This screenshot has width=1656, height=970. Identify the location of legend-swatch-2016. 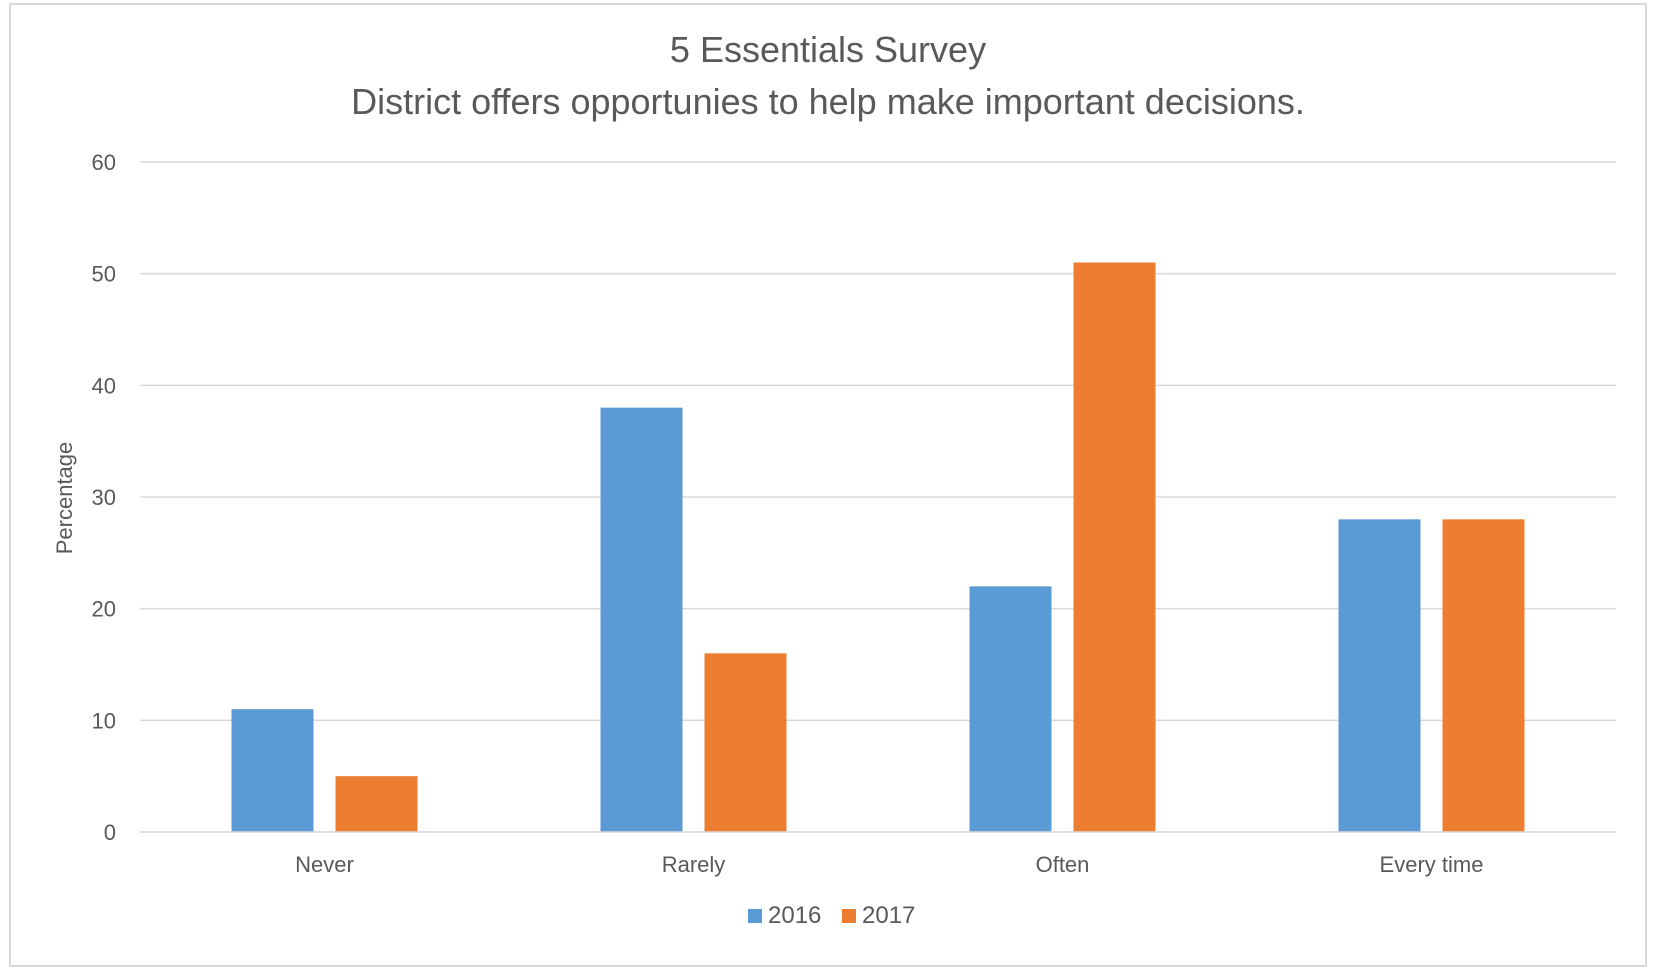
(755, 916).